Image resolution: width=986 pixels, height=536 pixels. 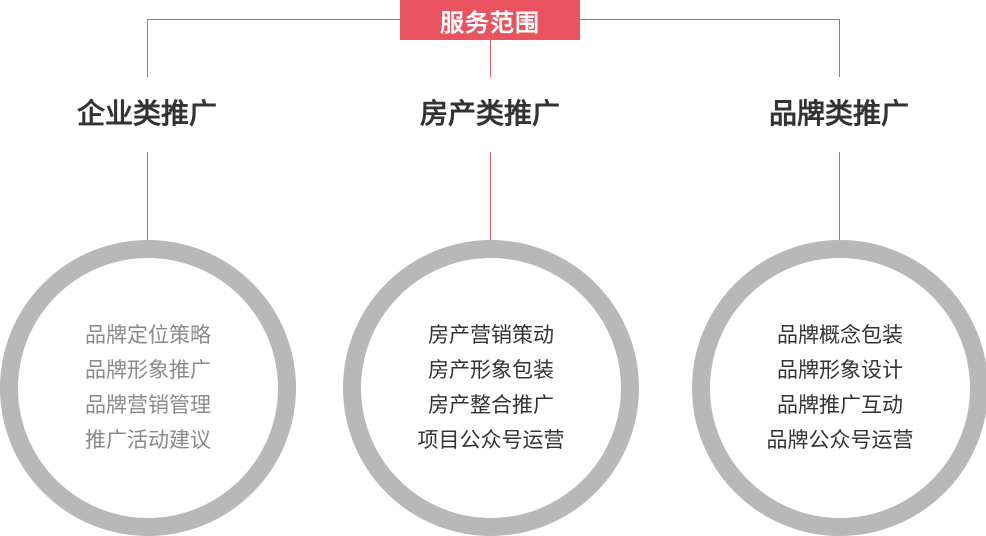 What do you see at coordinates (491, 440) in the screenshot?
I see `list-item: 项目公众号运营` at bounding box center [491, 440].